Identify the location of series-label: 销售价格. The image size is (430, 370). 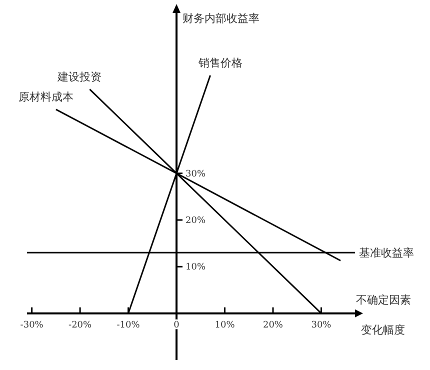
(219, 63).